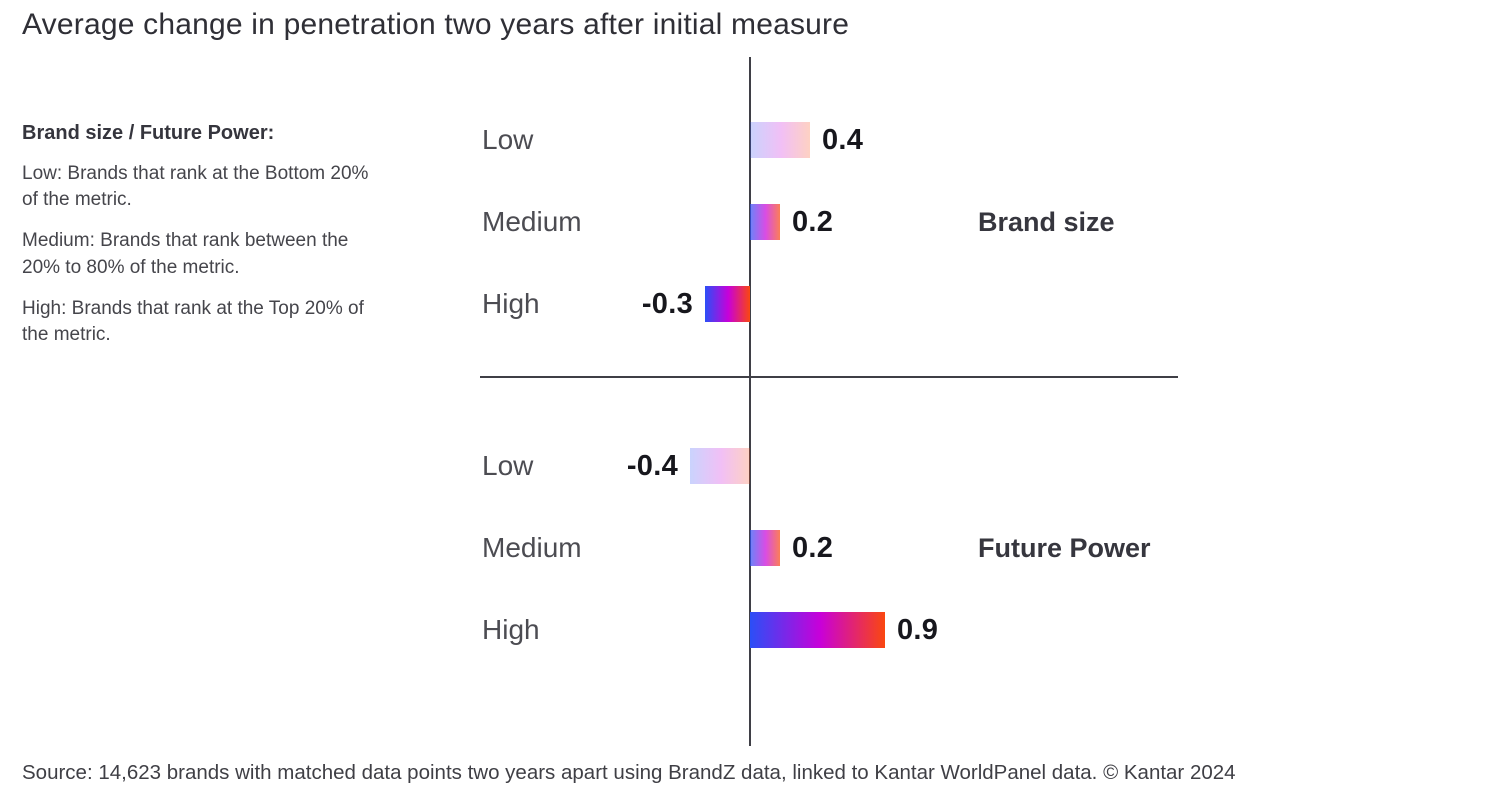 The image size is (1500, 800). What do you see at coordinates (652, 466) in the screenshot?
I see `value-label: -0.4` at bounding box center [652, 466].